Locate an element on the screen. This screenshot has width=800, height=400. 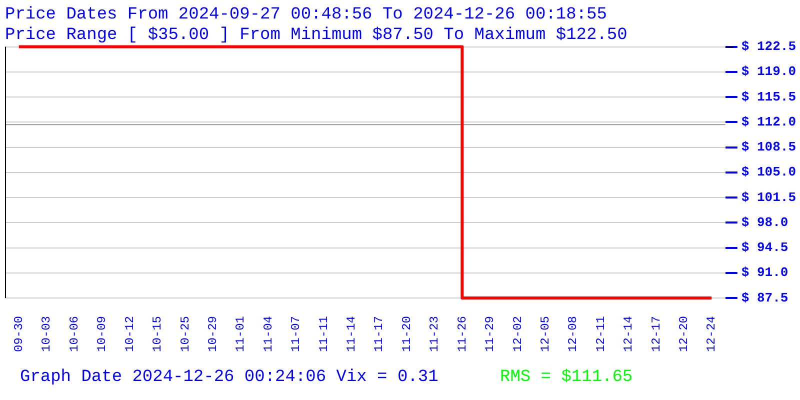
x-tick-label: 11-26 is located at coordinates (462, 334).